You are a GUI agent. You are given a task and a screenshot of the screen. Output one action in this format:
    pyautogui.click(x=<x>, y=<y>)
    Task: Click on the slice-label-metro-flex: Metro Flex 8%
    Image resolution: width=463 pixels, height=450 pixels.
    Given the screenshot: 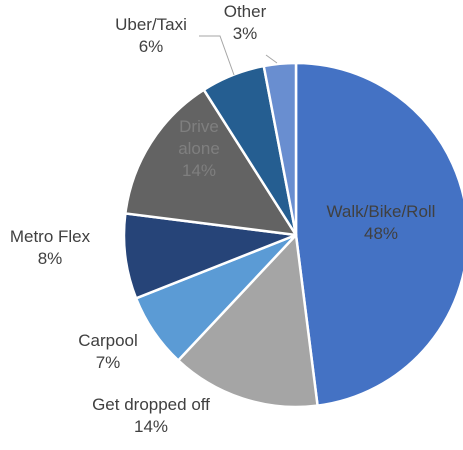 What is the action you would take?
    pyautogui.click(x=50, y=247)
    